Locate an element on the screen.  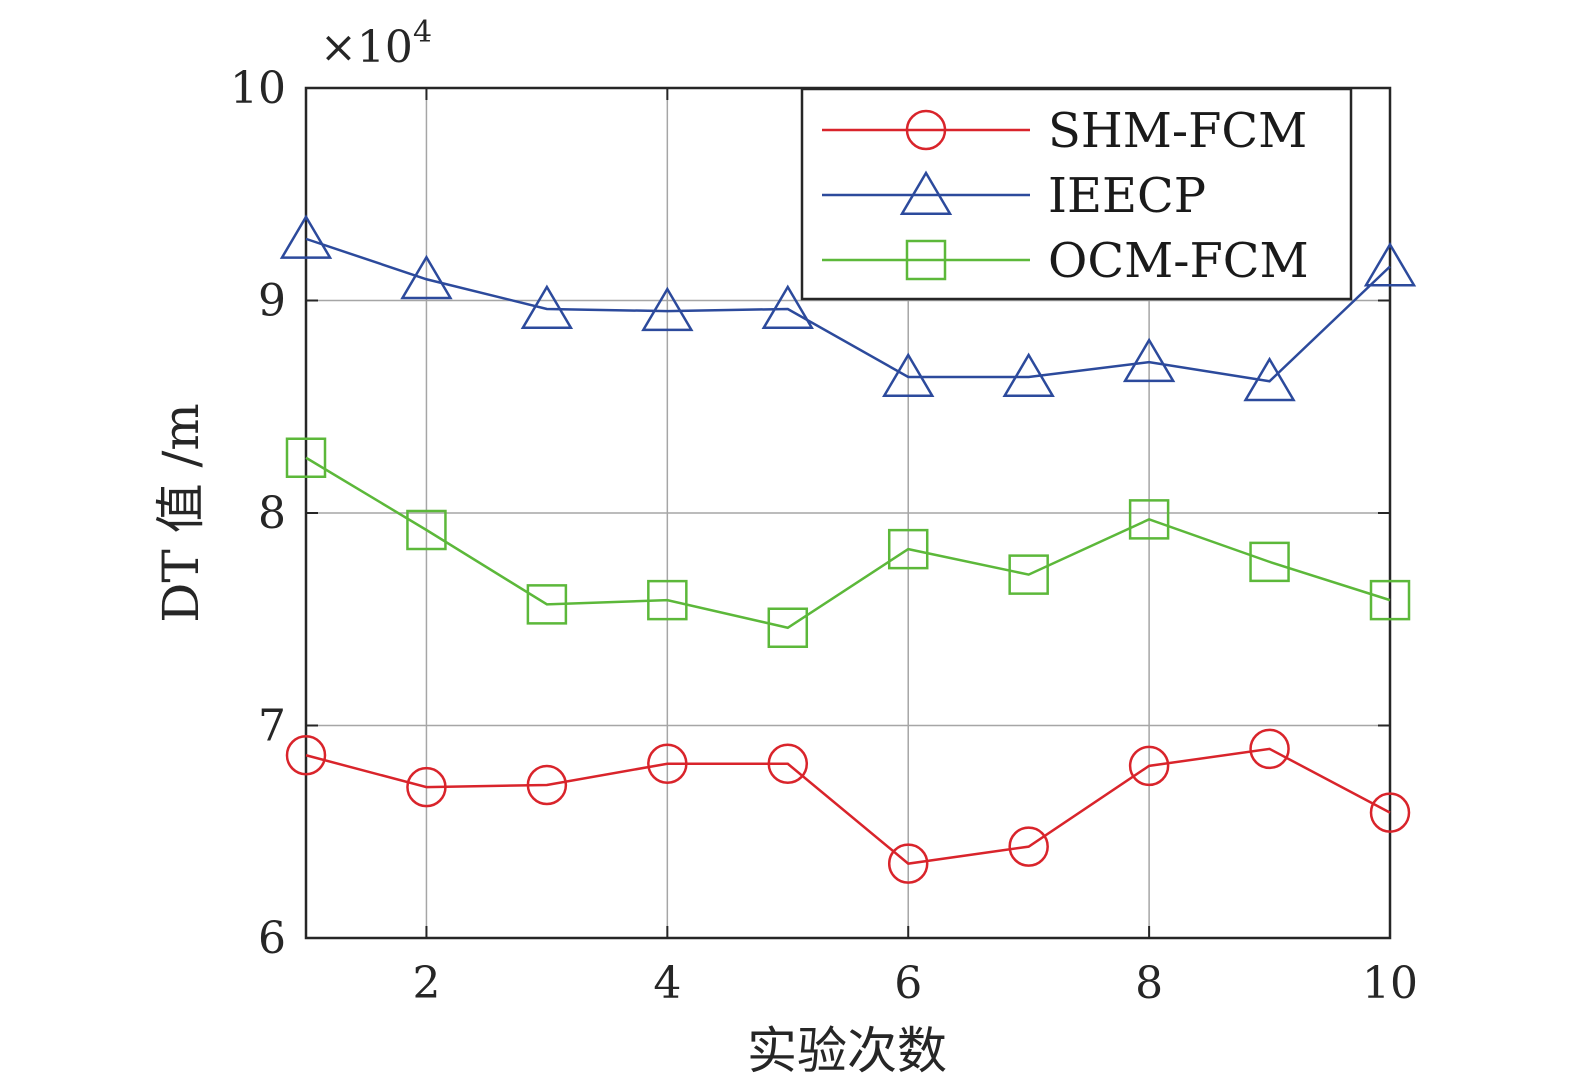
legend-marker-shm-fcm is located at coordinates (926, 130).